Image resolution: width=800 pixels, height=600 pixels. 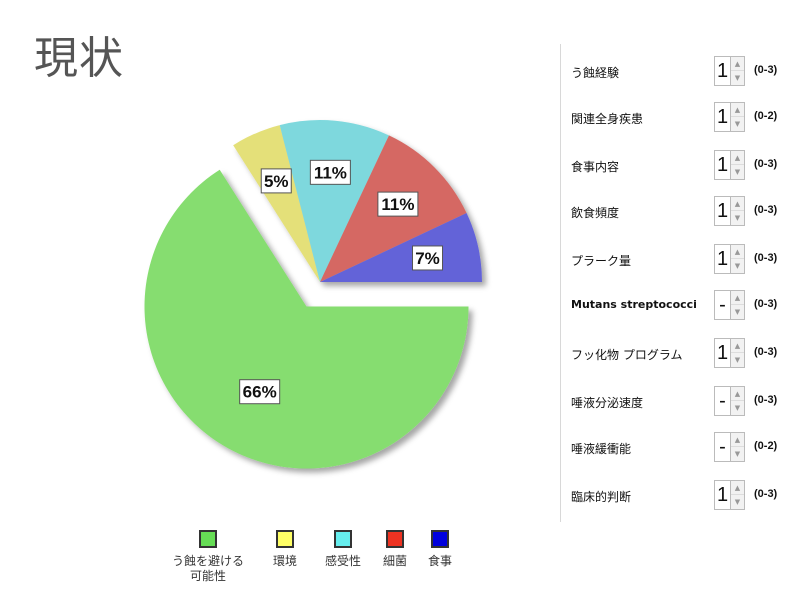 I want to click on form-row: 唾液緩衝能 - ▲ ▼ (0-2), so click(x=683, y=447).